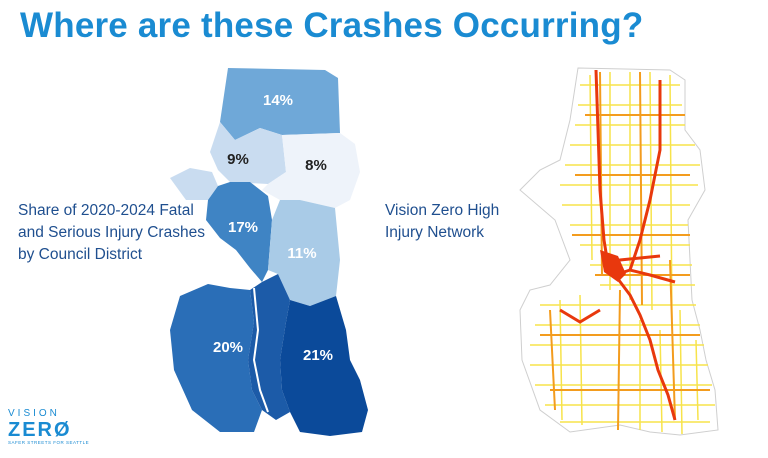  Describe the element at coordinates (243, 227) in the screenshot. I see `district-label-d7: 17%` at that location.